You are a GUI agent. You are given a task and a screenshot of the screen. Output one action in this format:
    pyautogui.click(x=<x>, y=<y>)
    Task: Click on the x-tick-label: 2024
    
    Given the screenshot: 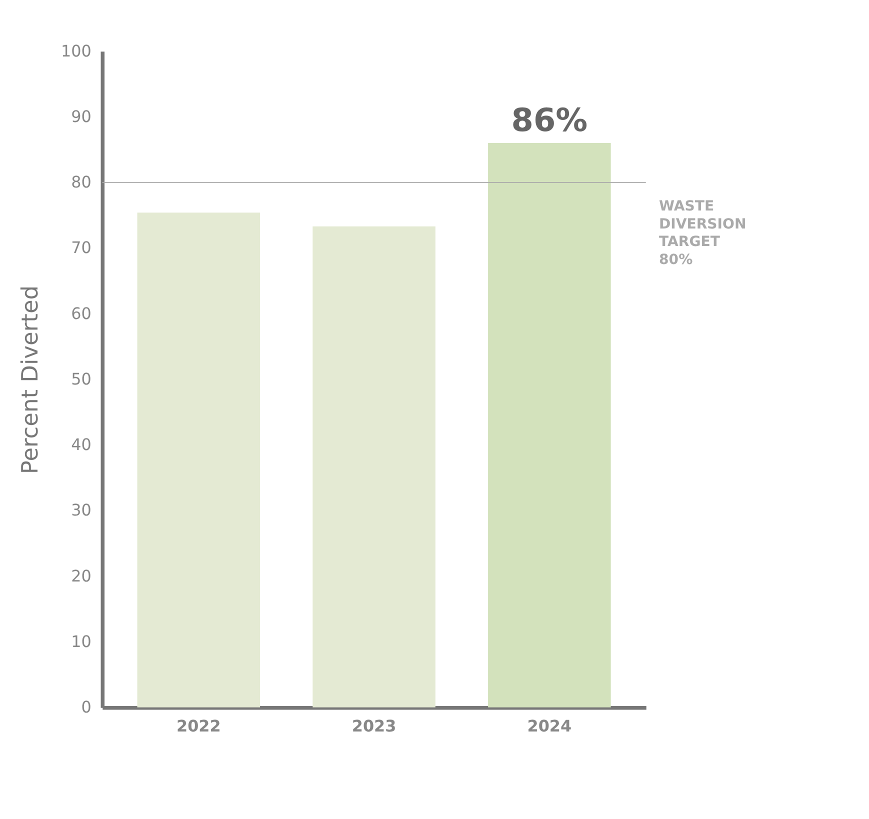 What is the action you would take?
    pyautogui.click(x=549, y=726)
    